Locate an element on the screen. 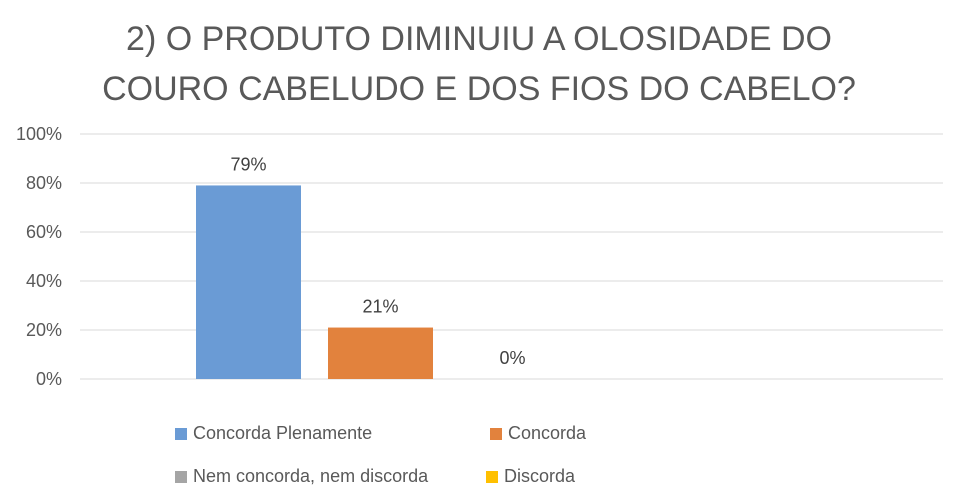 This screenshot has width=958, height=503. legend-swatch-nem-concorda-nem-discorda is located at coordinates (181, 476).